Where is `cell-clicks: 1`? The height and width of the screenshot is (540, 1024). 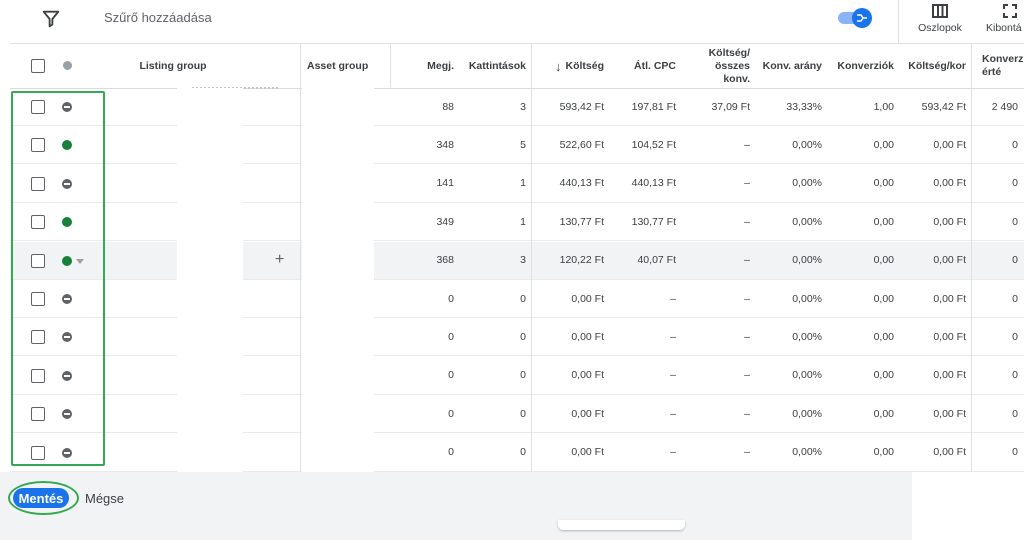 cell-clicks: 1 is located at coordinates (523, 183).